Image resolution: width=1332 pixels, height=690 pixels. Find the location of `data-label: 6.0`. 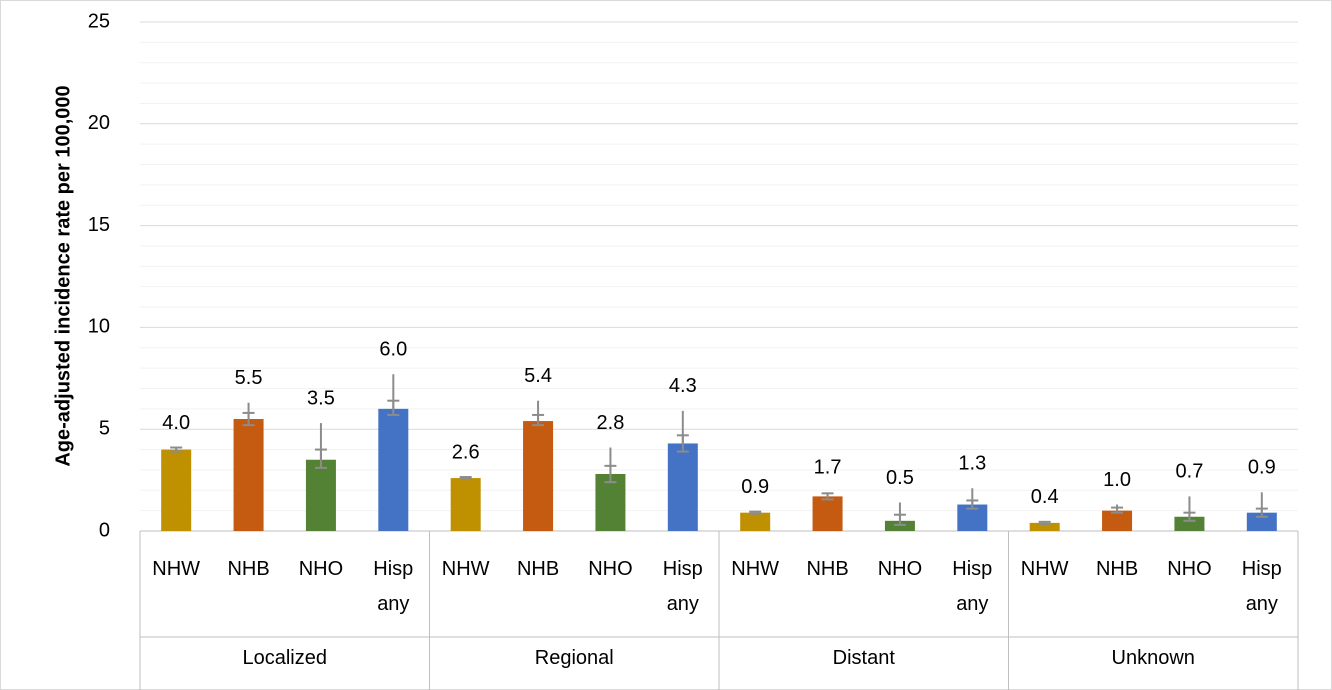

data-label: 6.0 is located at coordinates (393, 350).